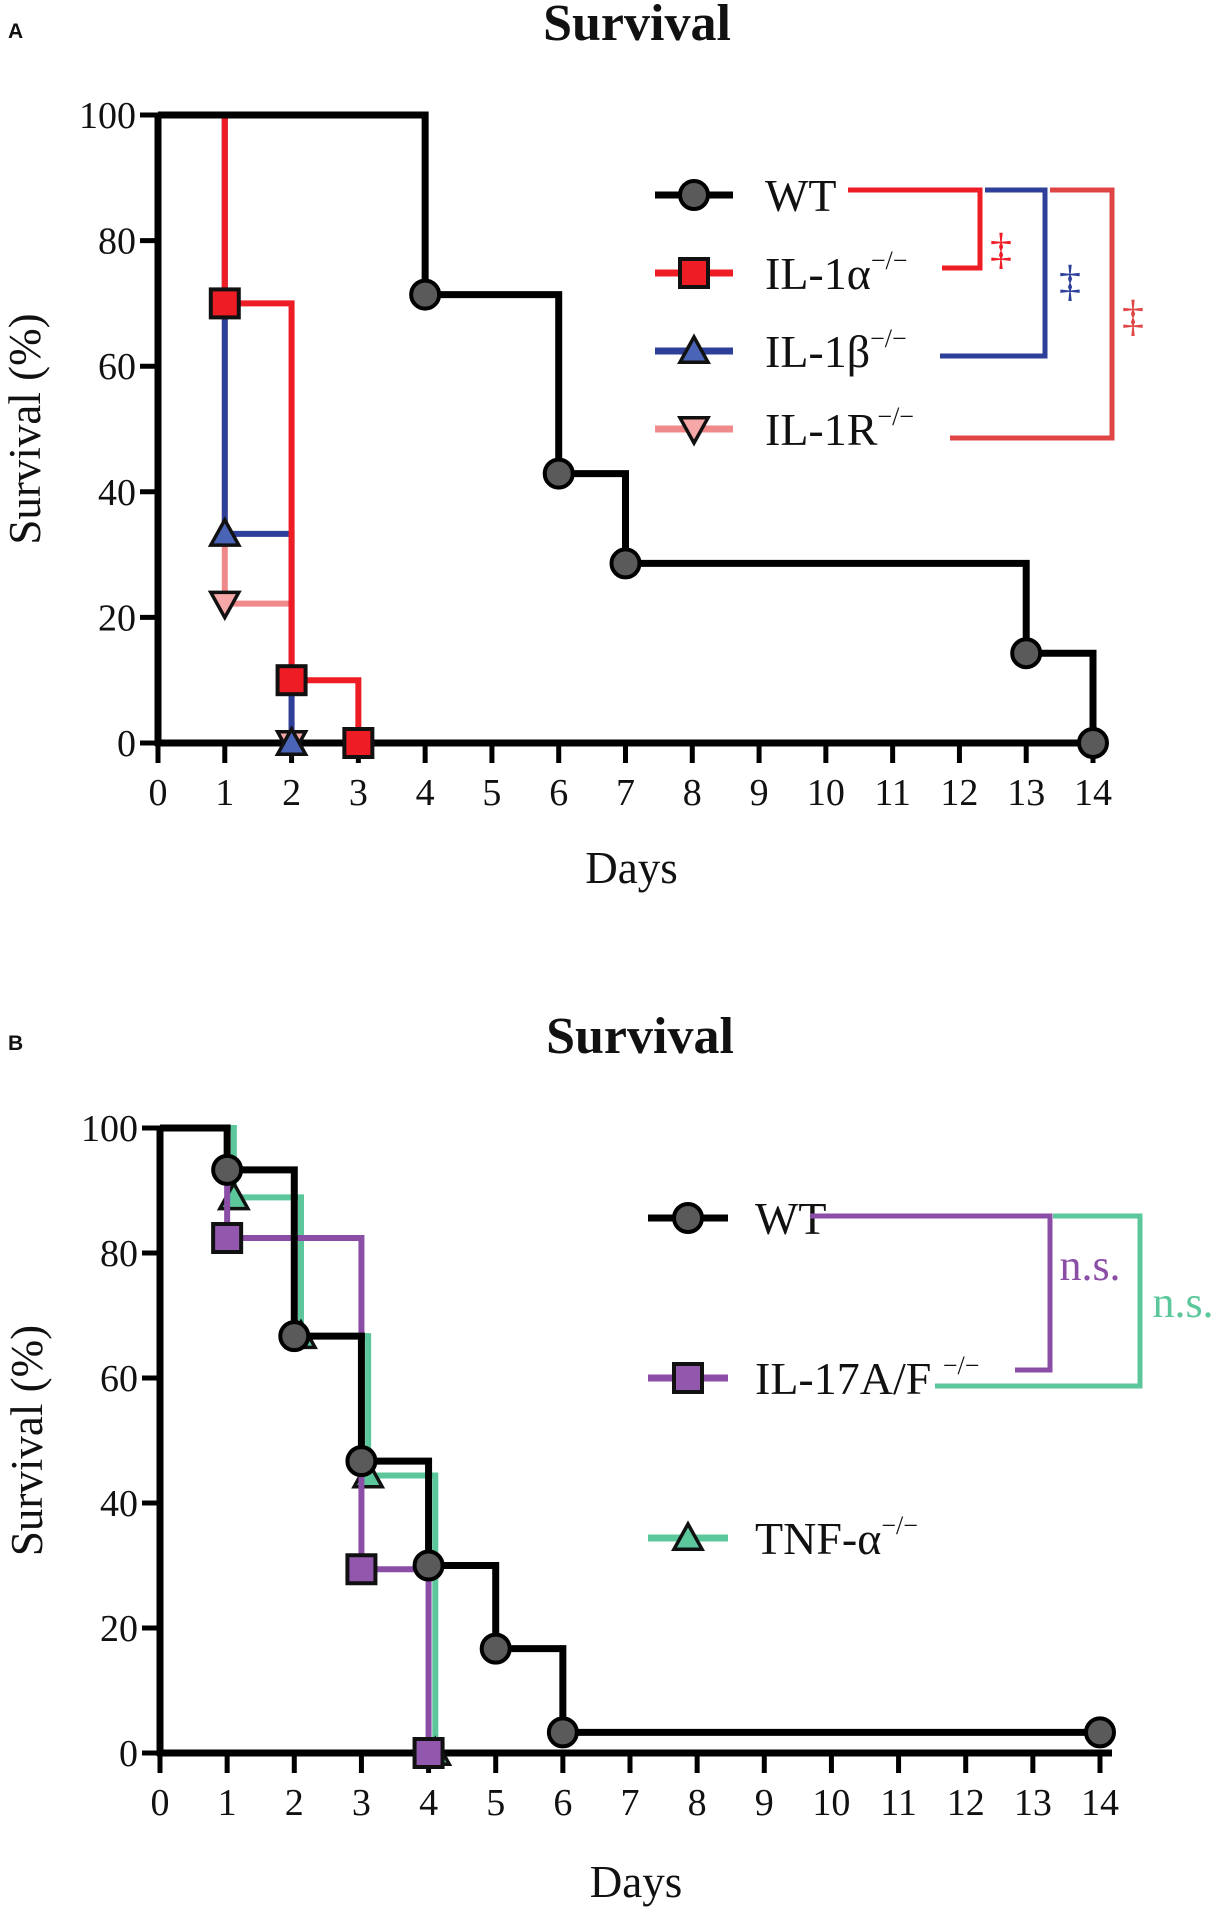 This screenshot has height=1909, width=1222. I want to click on x-tick-label: 2, so click(294, 1803).